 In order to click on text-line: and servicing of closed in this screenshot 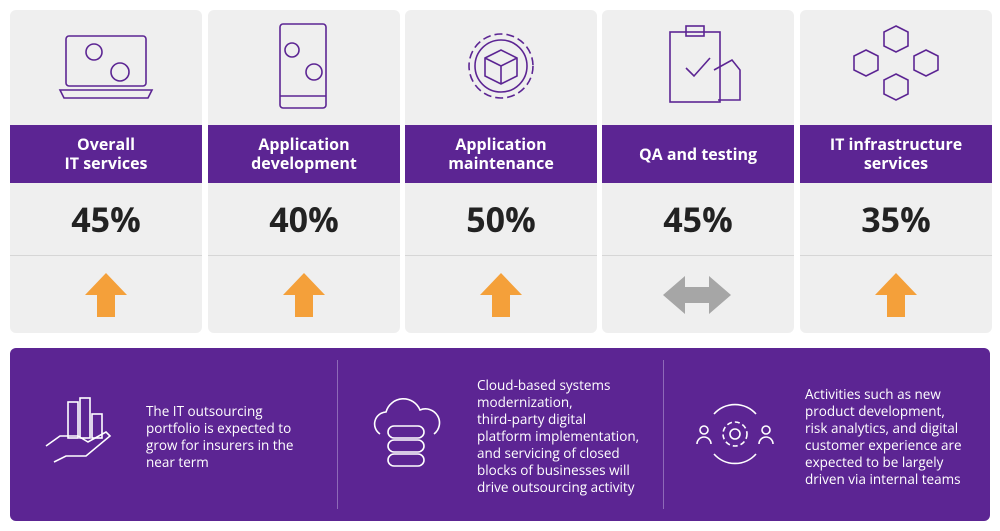, I will do `click(548, 453)`.